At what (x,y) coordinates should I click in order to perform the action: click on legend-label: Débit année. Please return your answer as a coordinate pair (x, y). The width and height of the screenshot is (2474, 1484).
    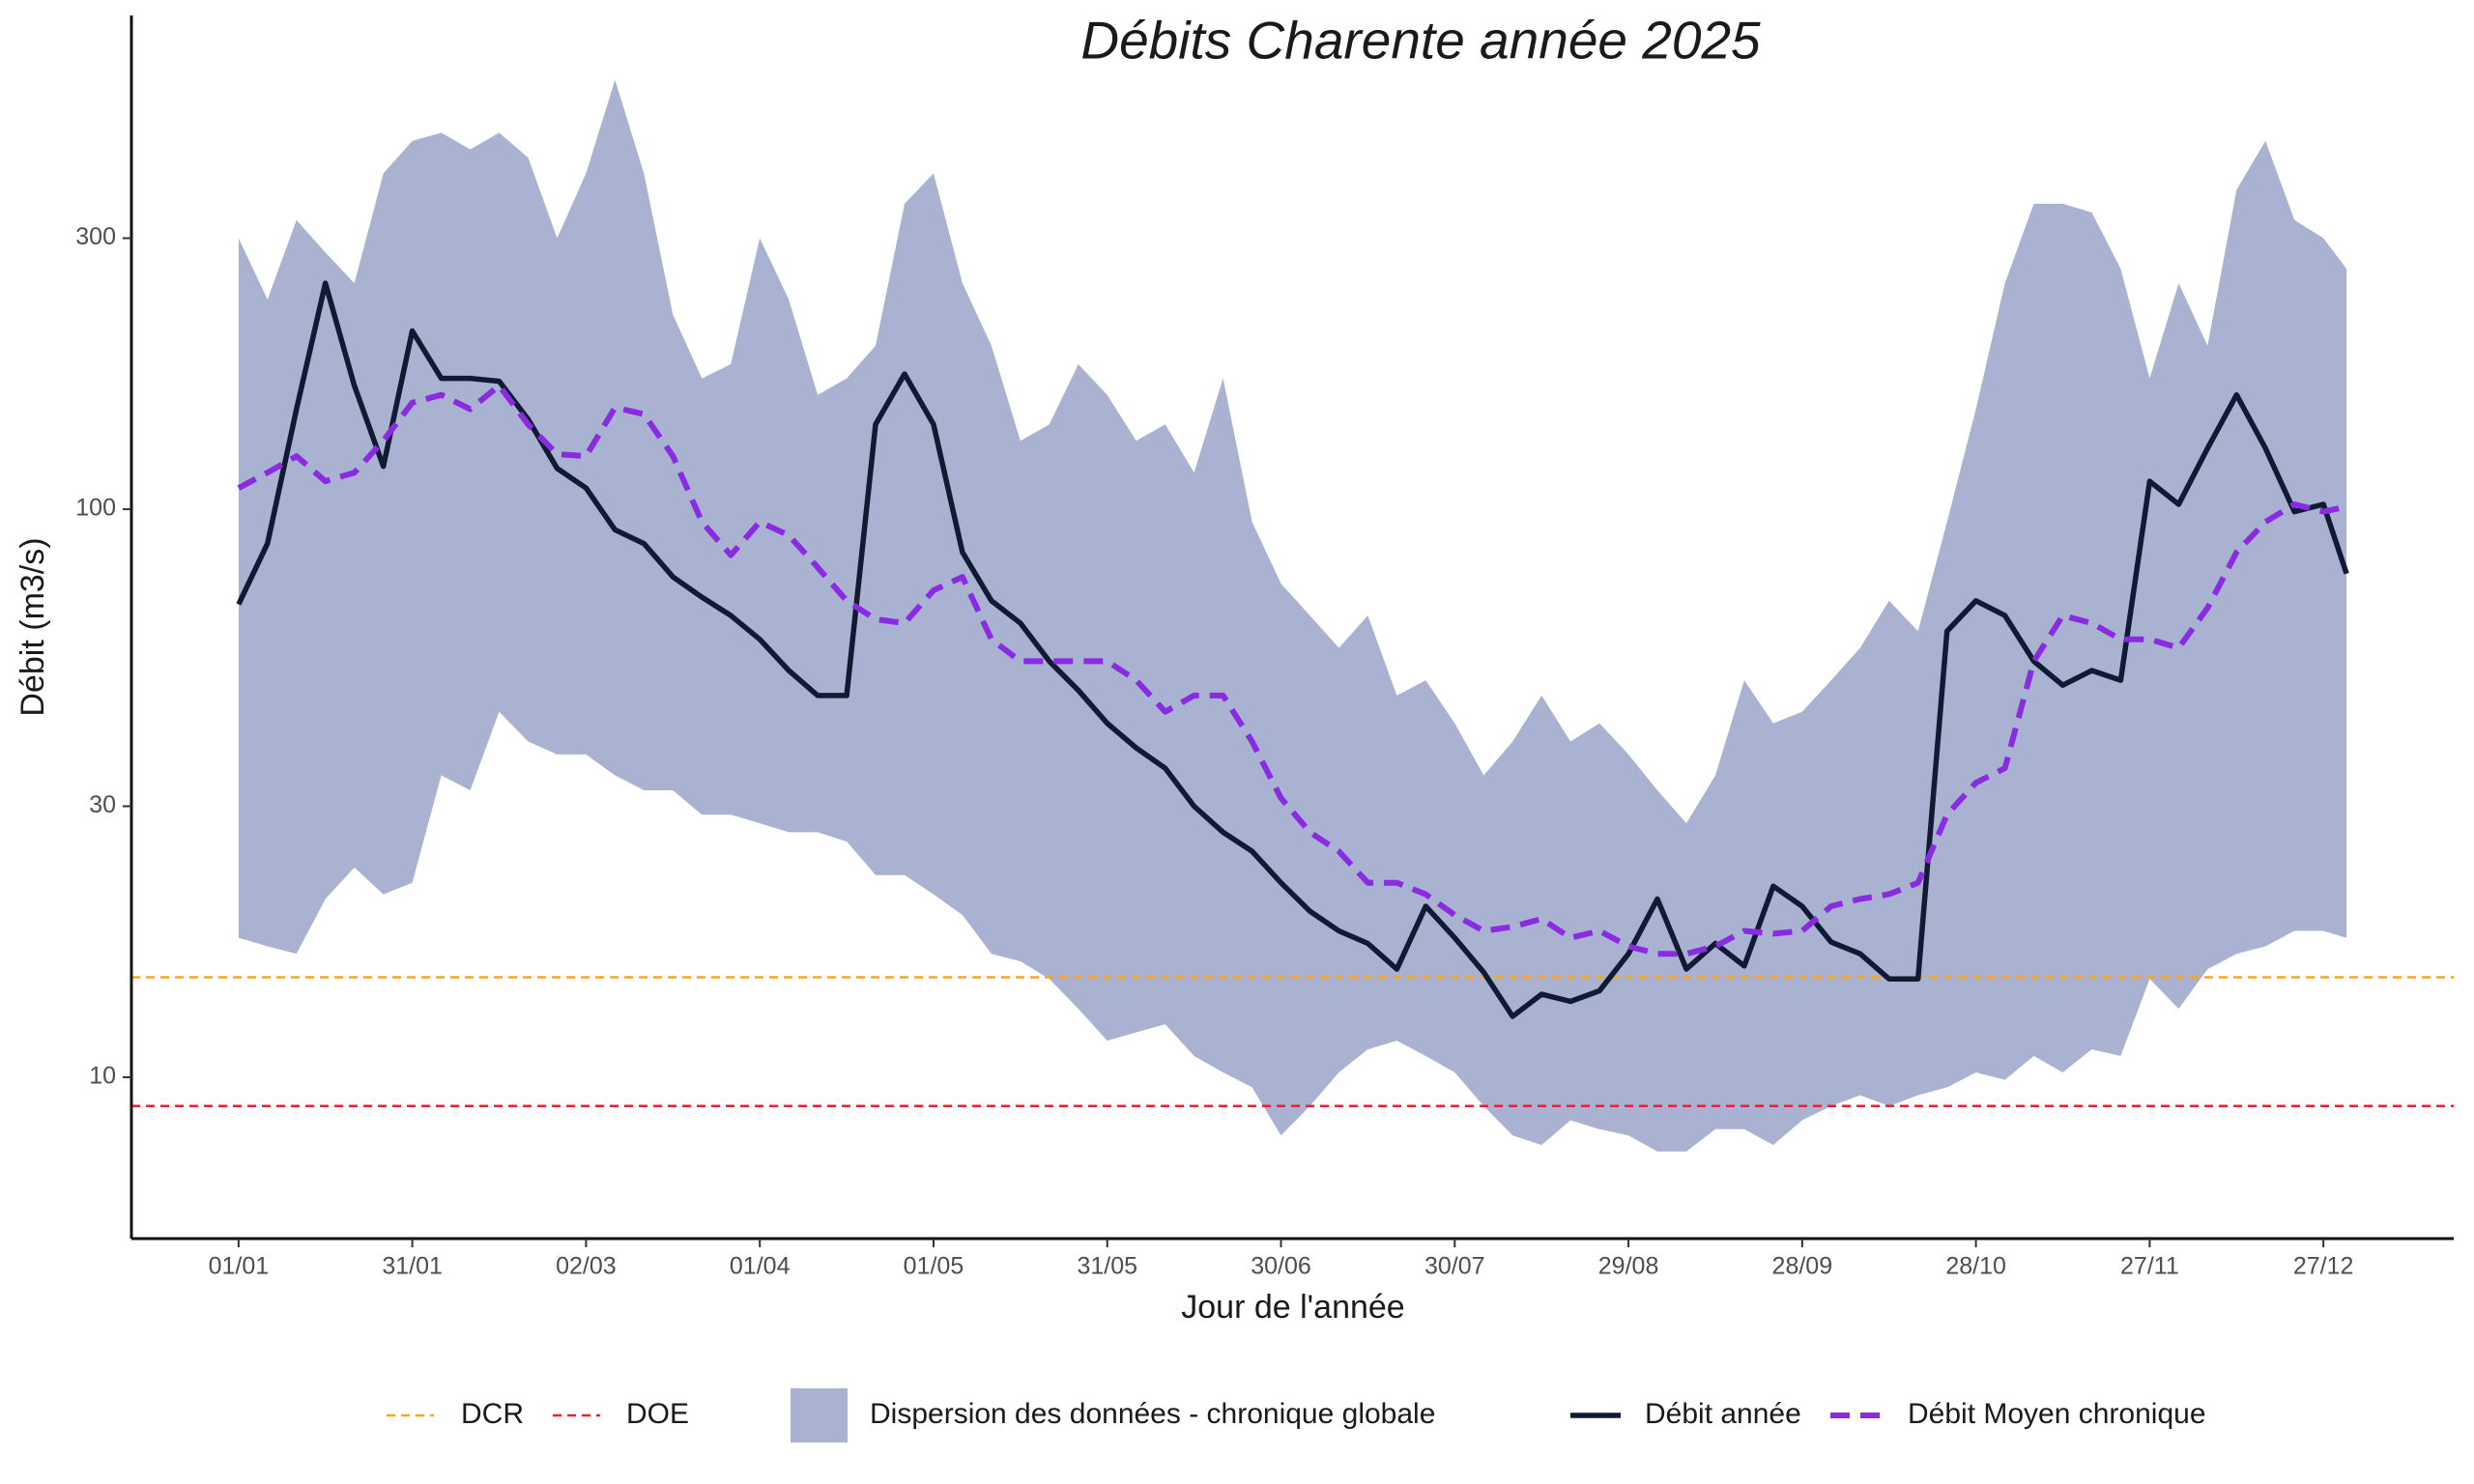
    Looking at the image, I should click on (1723, 1414).